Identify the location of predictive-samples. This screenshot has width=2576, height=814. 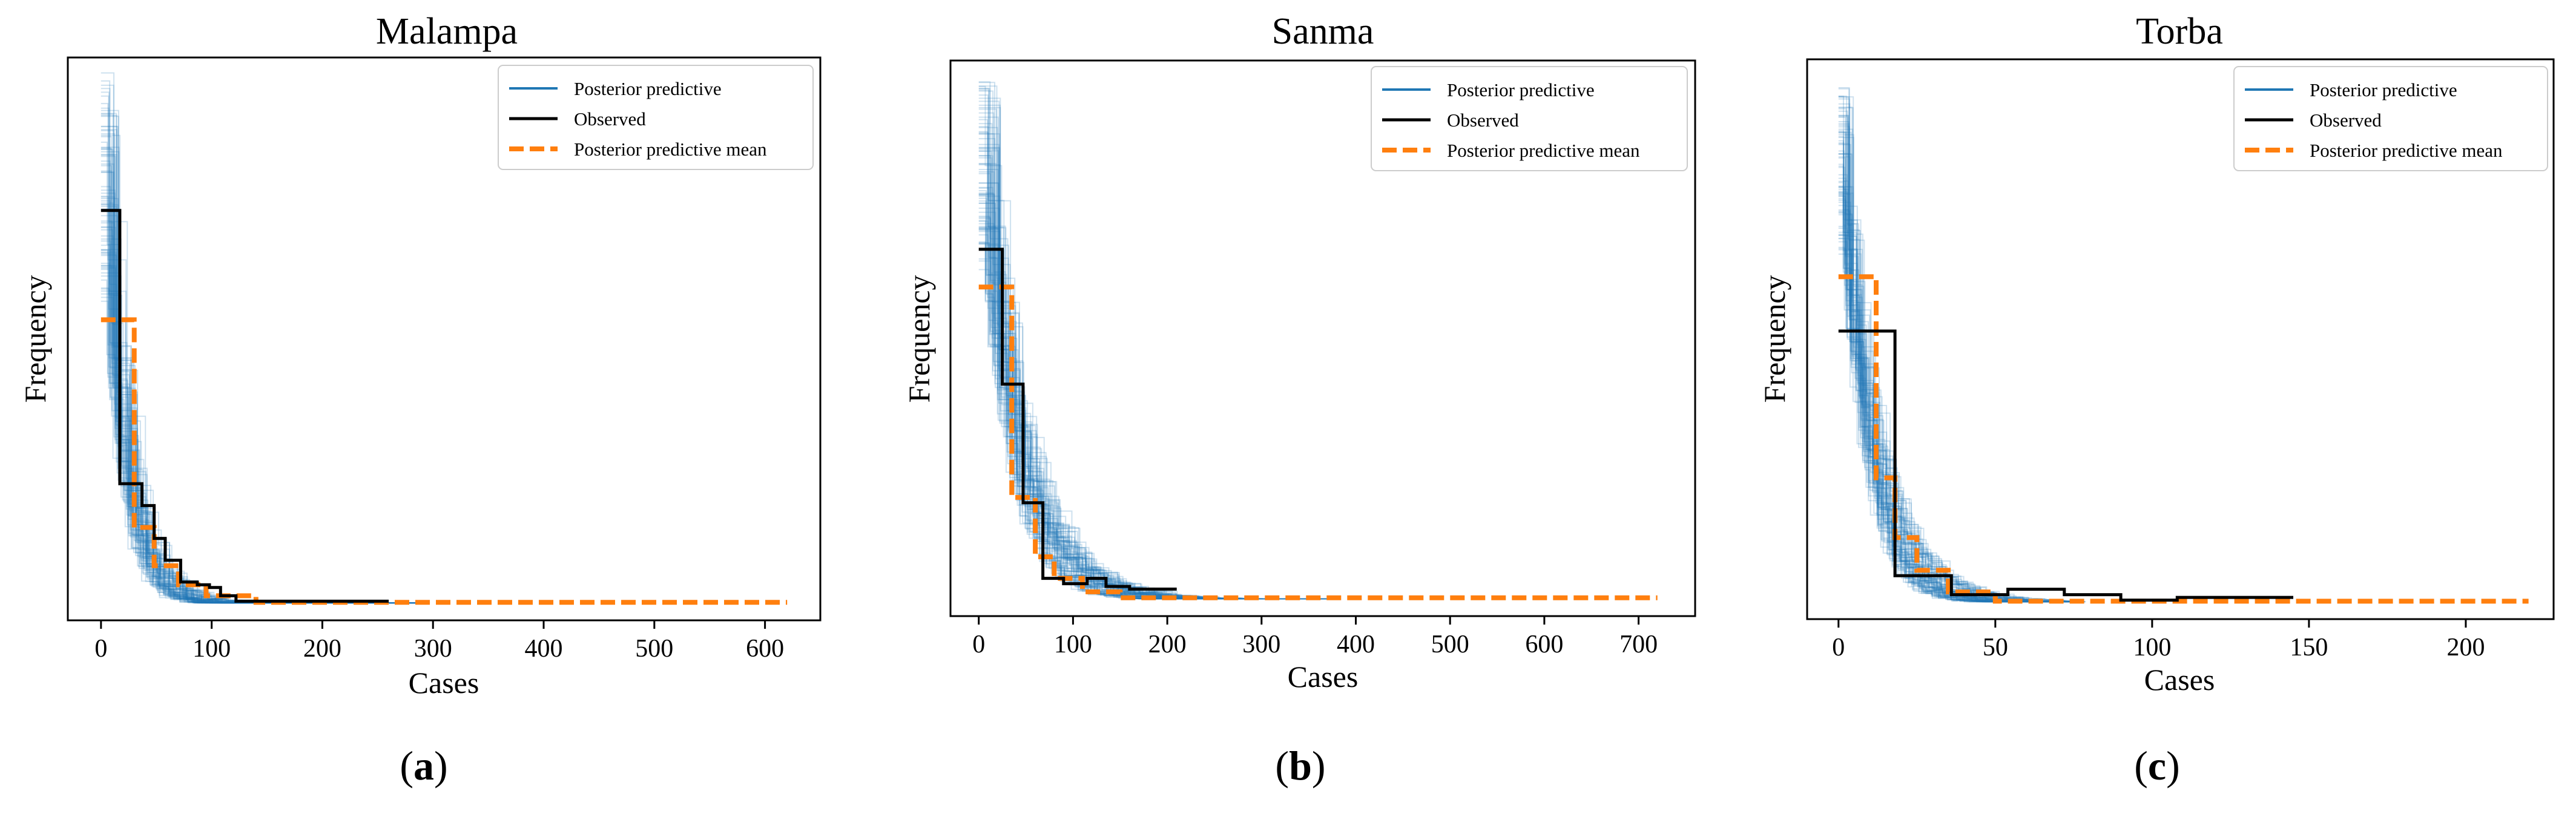
(265, 338).